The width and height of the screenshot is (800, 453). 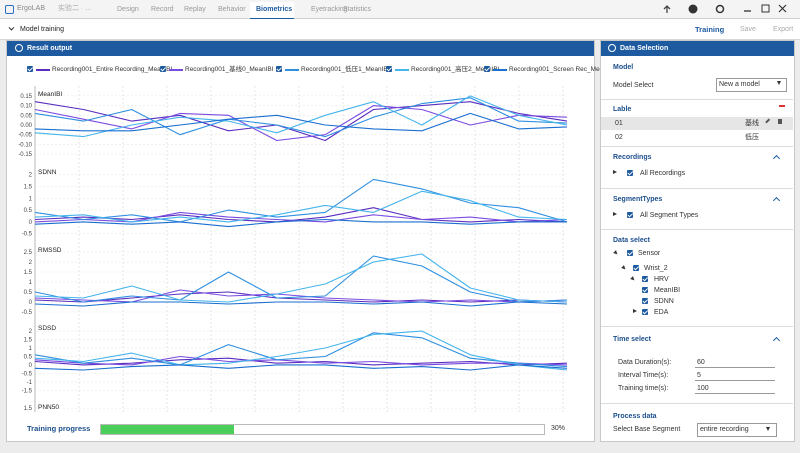 I want to click on section-heading: Time select, so click(x=632, y=339).